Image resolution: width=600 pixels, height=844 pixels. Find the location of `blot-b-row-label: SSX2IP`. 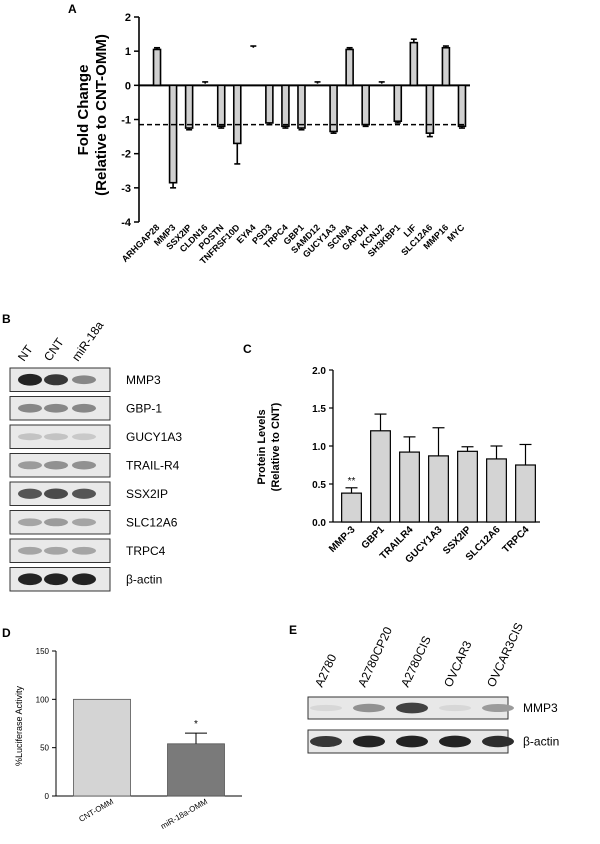

blot-b-row-label: SSX2IP is located at coordinates (147, 494).